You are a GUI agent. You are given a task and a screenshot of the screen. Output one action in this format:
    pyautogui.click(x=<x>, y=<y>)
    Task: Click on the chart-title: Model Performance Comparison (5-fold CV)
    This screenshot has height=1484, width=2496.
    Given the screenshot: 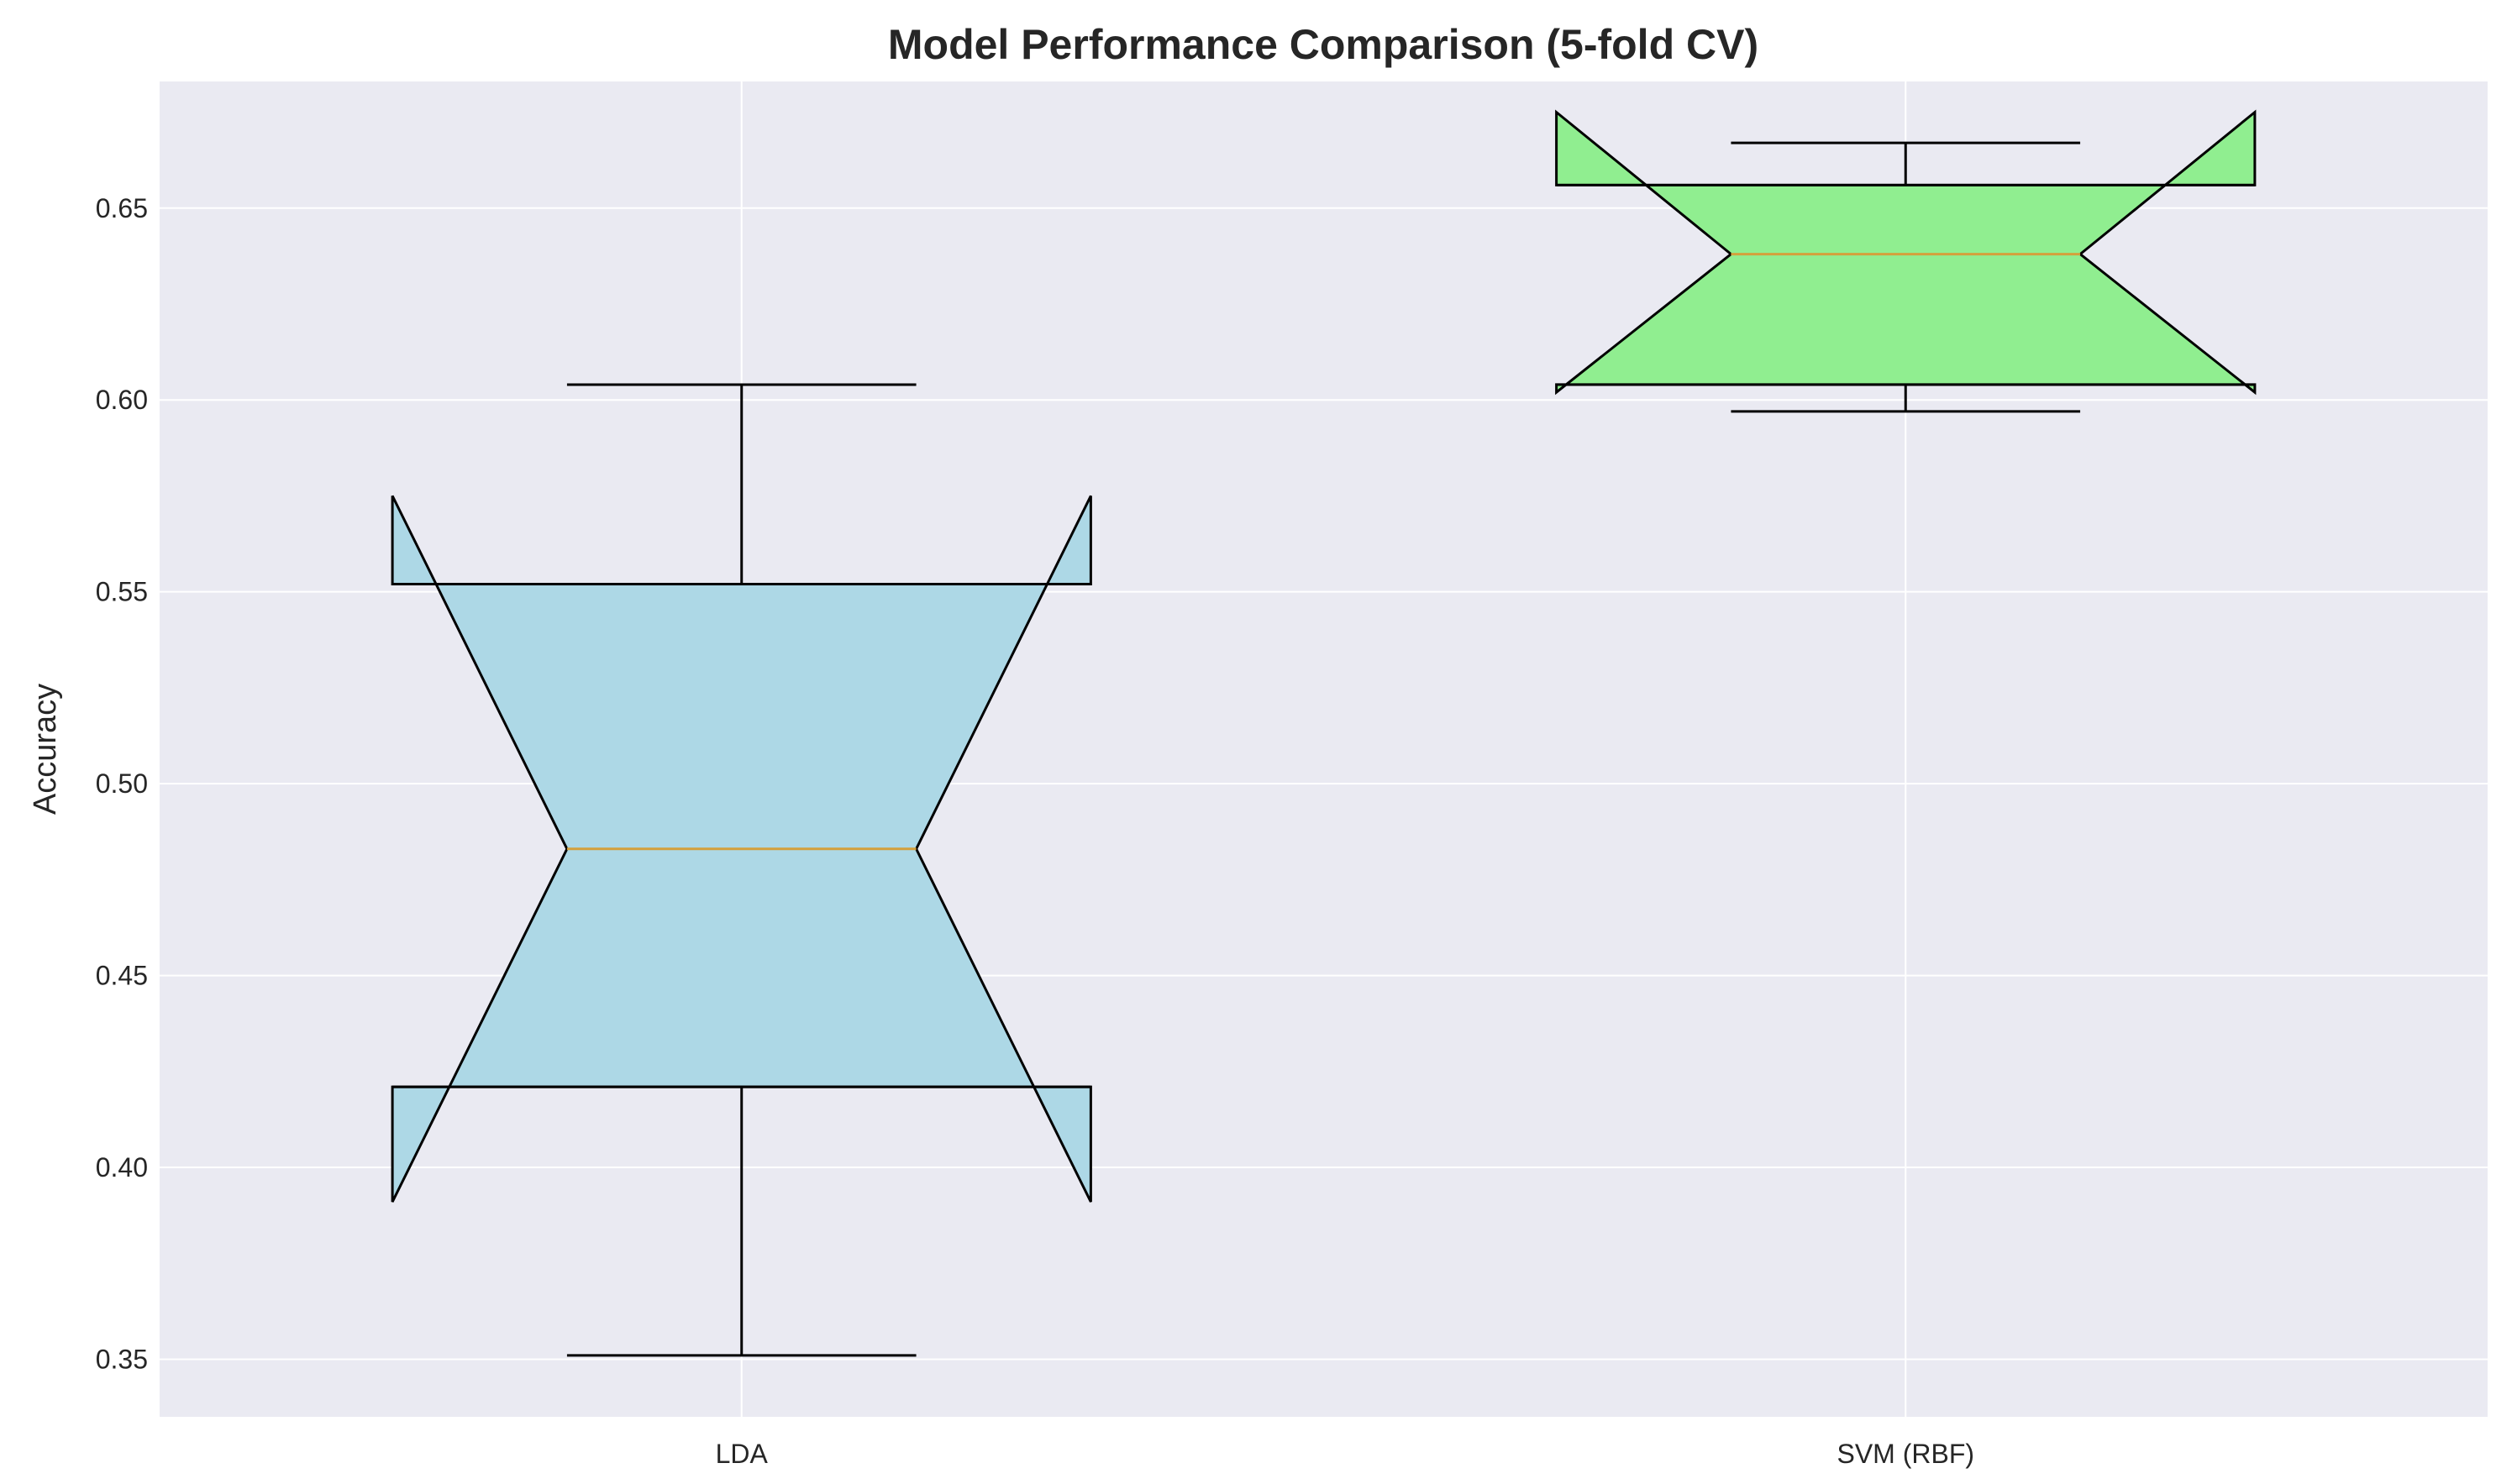 What is the action you would take?
    pyautogui.click(x=1323, y=45)
    